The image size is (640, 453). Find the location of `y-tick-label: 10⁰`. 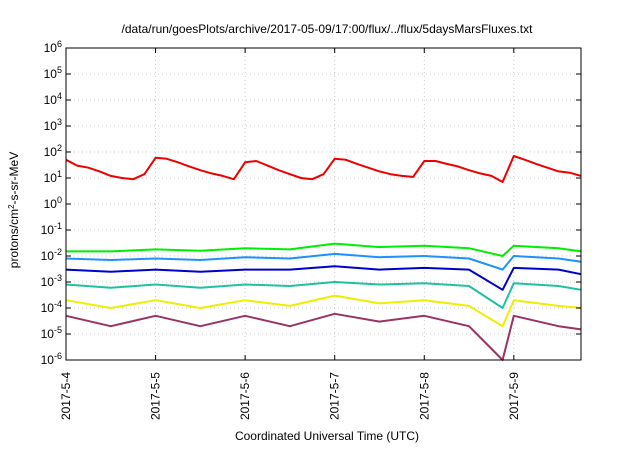

y-tick-label: 10⁰ is located at coordinates (53, 203).